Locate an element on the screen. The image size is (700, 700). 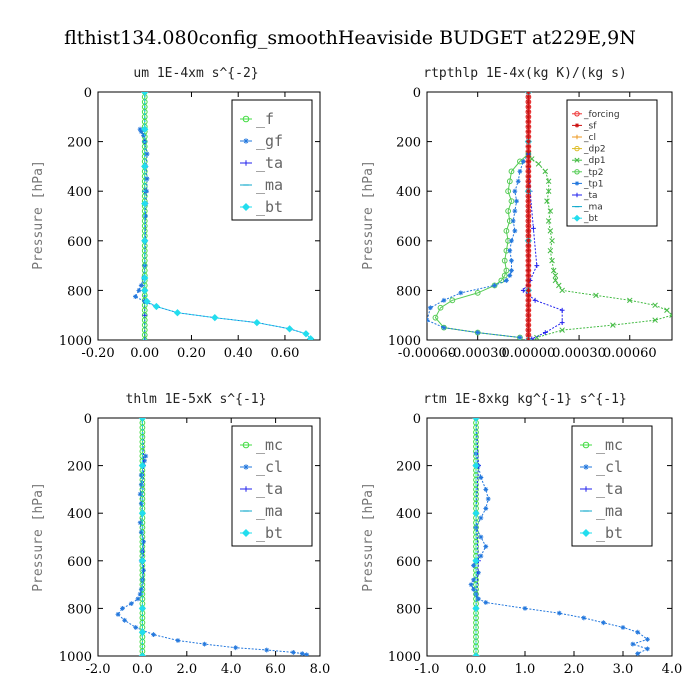
legend: _mc _cl _ta _ma _bt is located at coordinates (612, 486).